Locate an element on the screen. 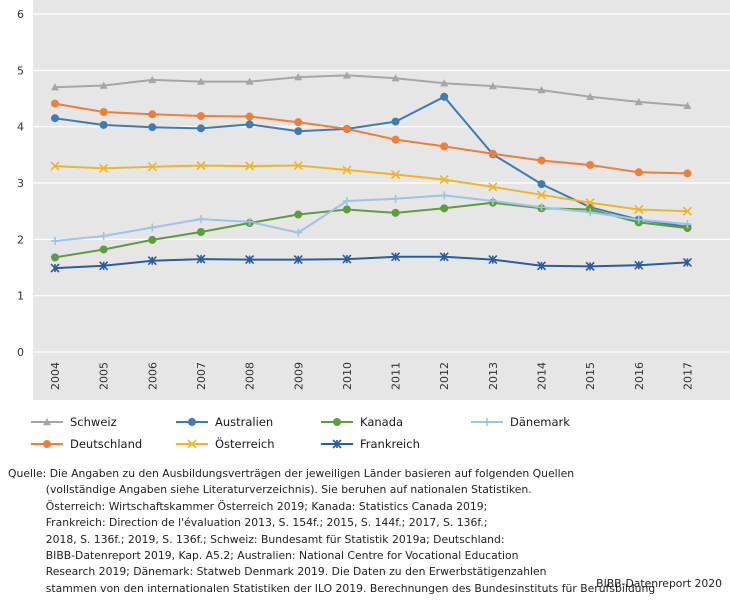 This screenshot has width=730, height=601. y-tick-label: 2 is located at coordinates (20, 239).